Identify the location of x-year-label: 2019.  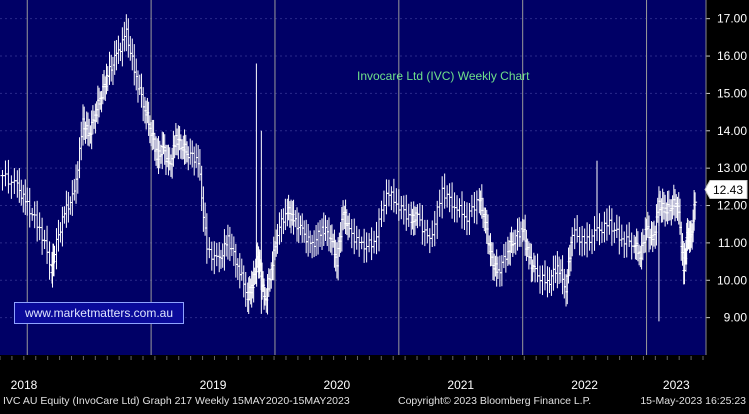
(213, 385).